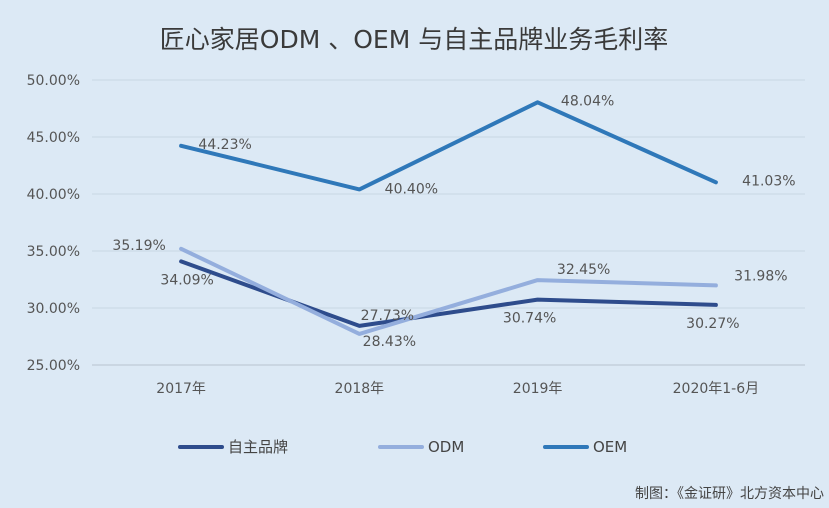  What do you see at coordinates (53, 366) in the screenshot?
I see `y-tick-label: 25.00%` at bounding box center [53, 366].